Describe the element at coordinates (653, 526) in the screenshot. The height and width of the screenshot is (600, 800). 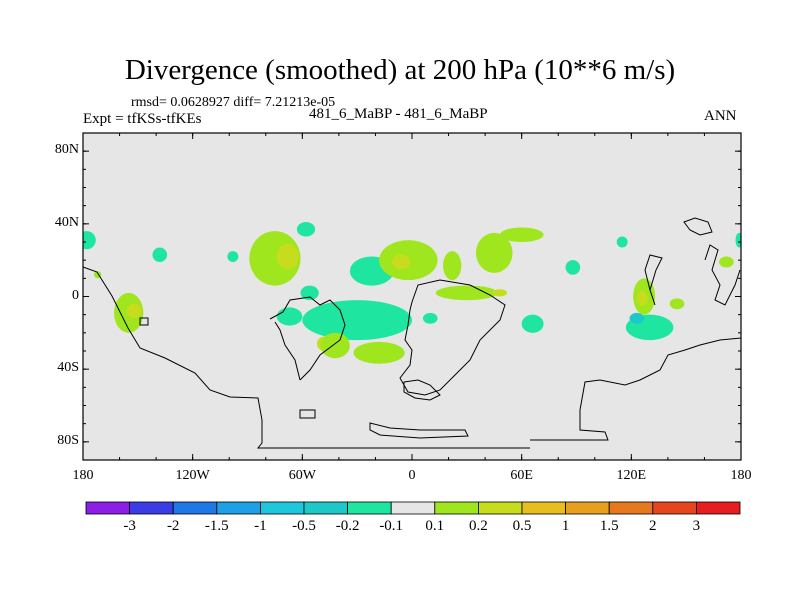
I see `colorbar-label: 2` at that location.